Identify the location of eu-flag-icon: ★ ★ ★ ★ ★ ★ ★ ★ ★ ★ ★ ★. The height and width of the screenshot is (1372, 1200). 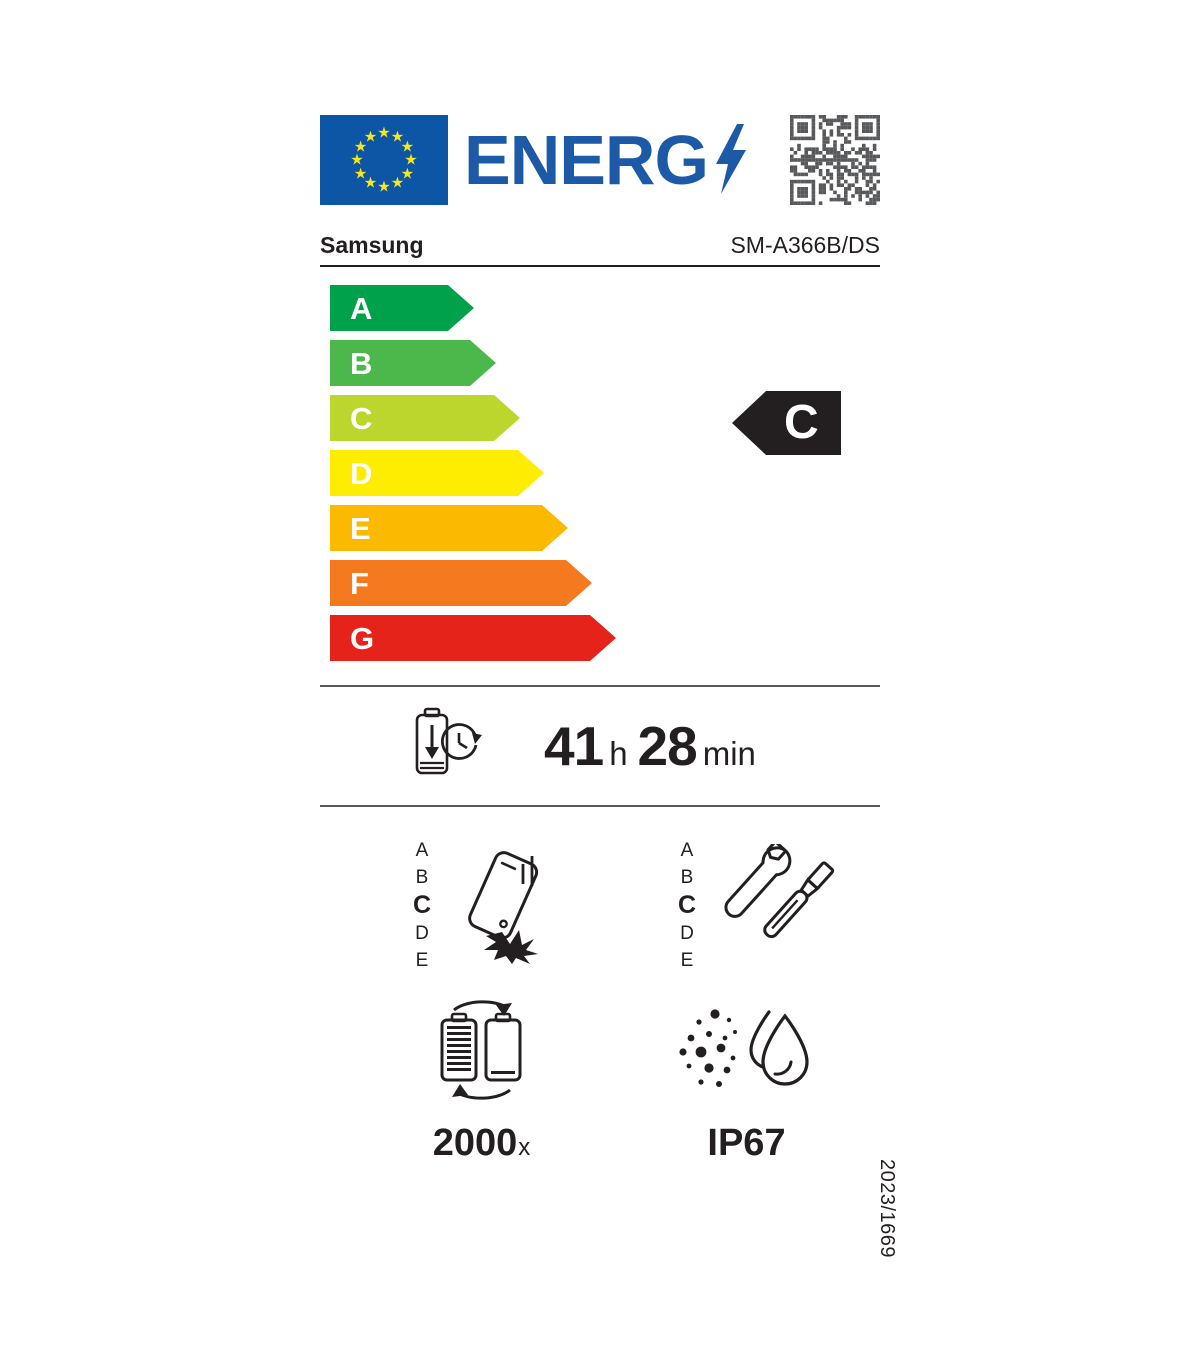
(384, 160).